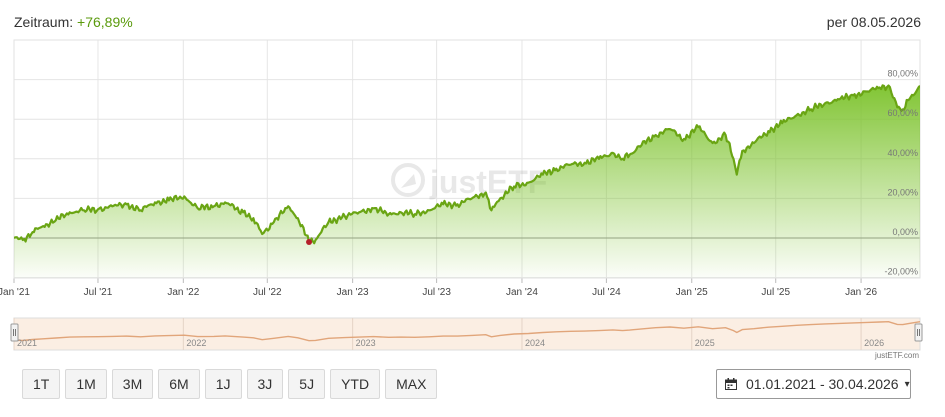 The height and width of the screenshot is (417, 945). Describe the element at coordinates (366, 343) in the screenshot. I see `navigator-tick-label: 2023` at that location.